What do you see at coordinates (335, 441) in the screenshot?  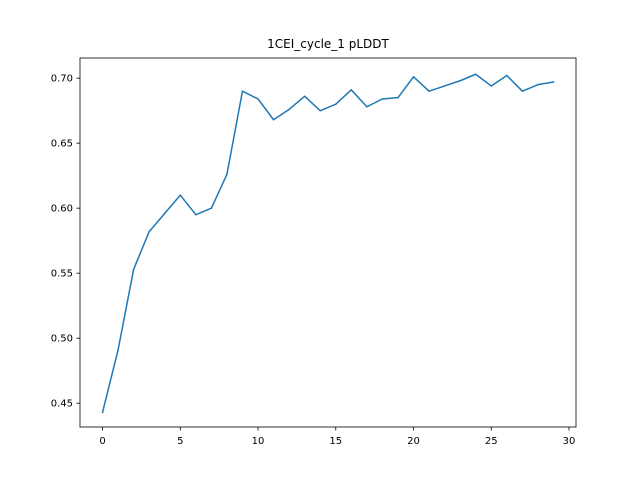 I see `x-tick-label: 15` at bounding box center [335, 441].